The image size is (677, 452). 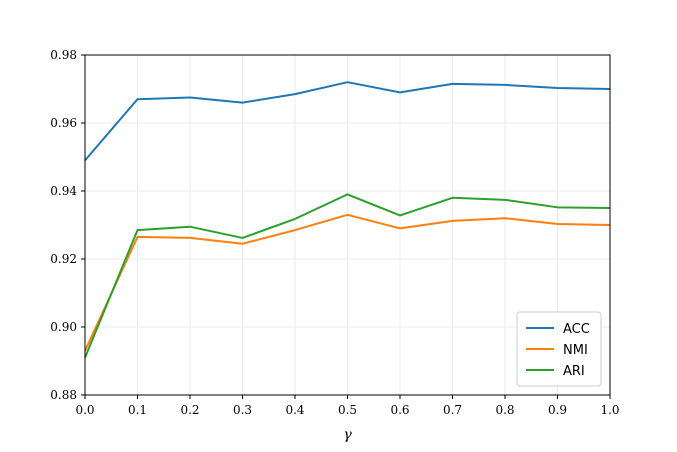 I want to click on y-tick-label: 0.92, so click(x=63, y=259).